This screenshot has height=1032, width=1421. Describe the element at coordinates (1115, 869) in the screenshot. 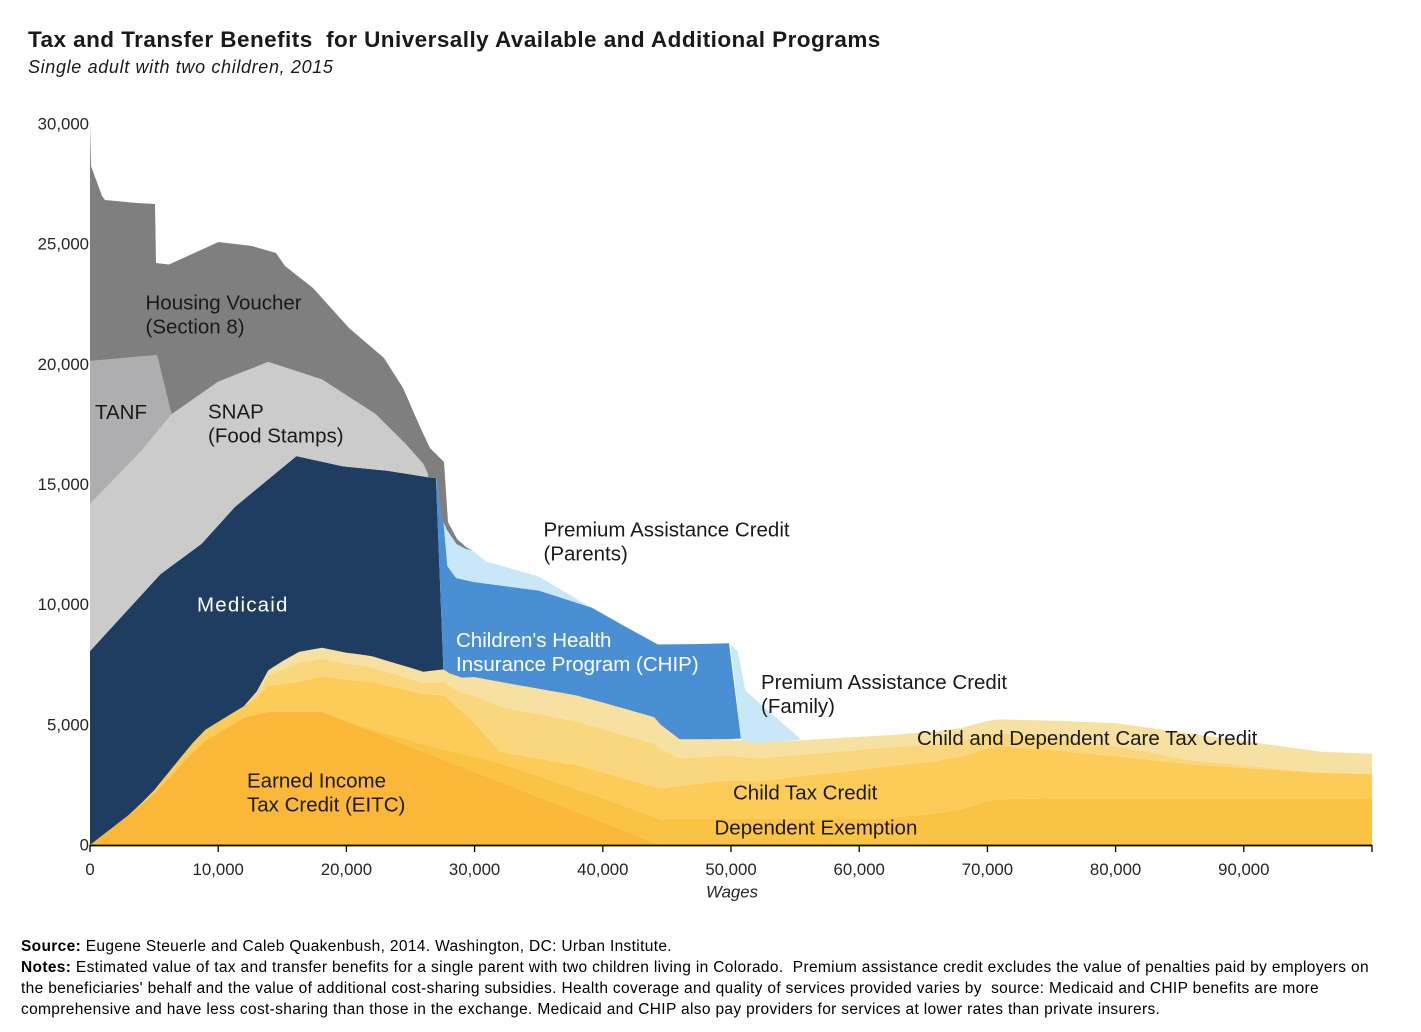

I see `svg-text: 80,000` at that location.